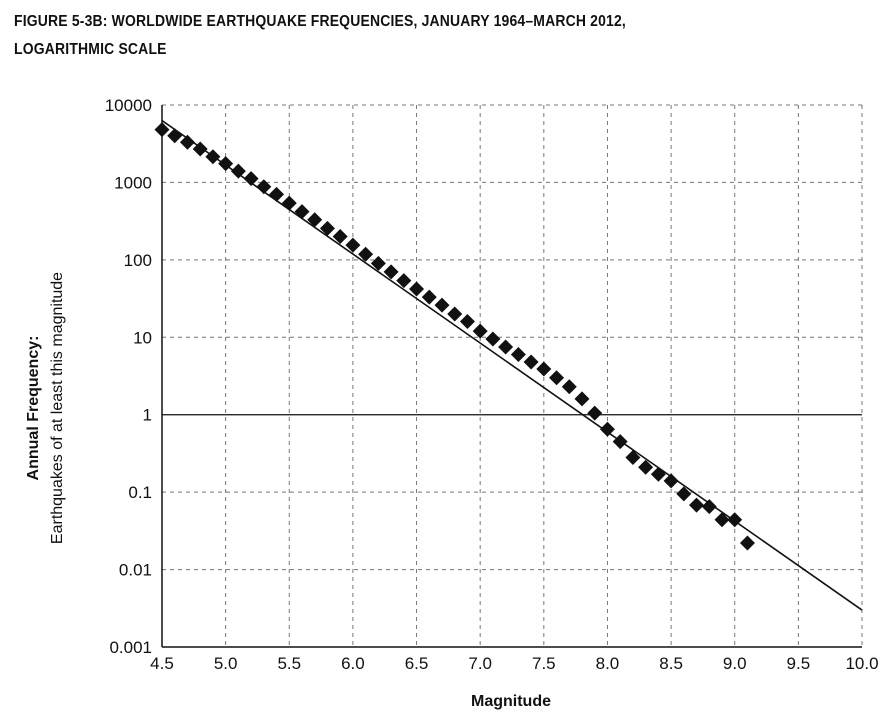 Image resolution: width=892 pixels, height=716 pixels. Describe the element at coordinates (130, 647) in the screenshot. I see `y-tick-label-0.001: 0.001` at that location.